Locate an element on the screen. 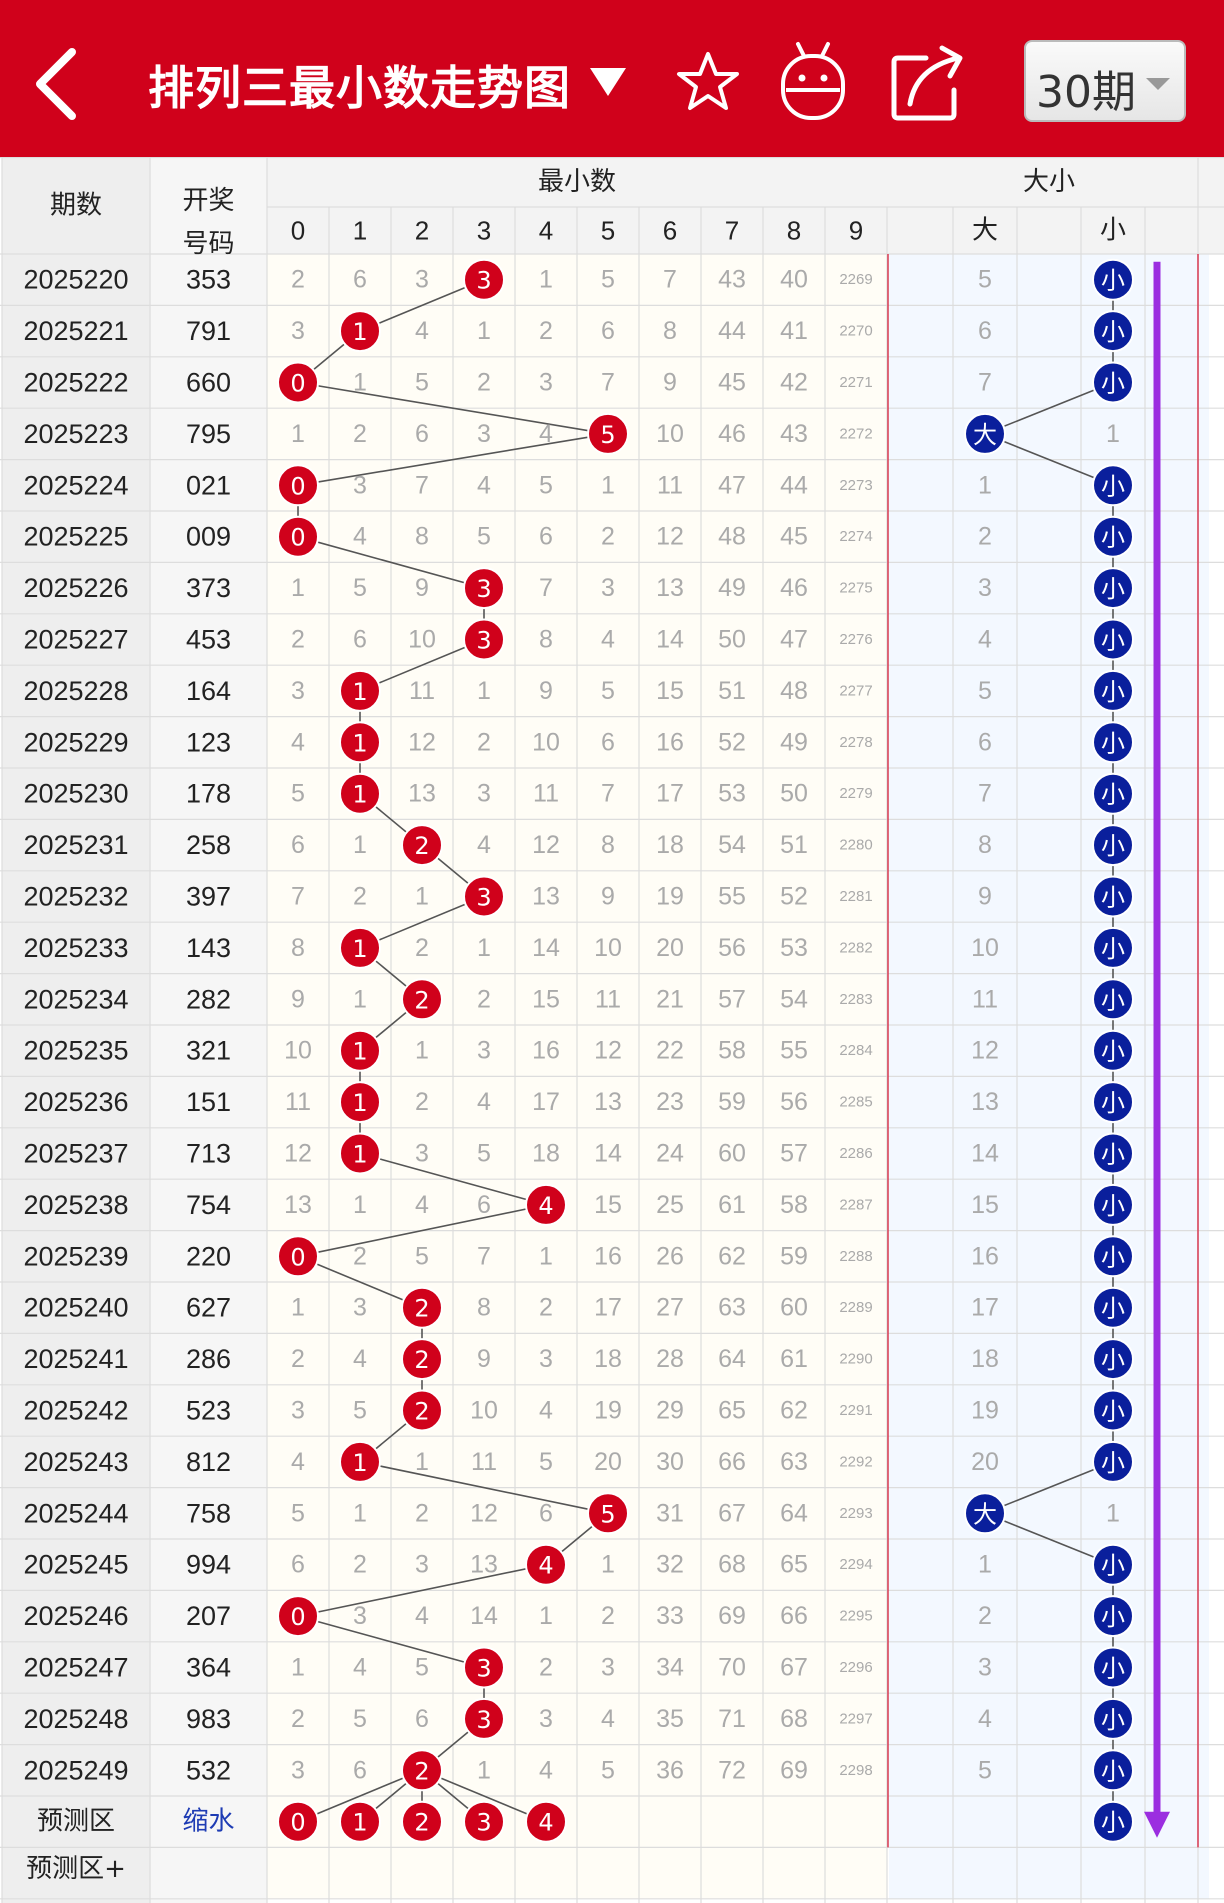 This screenshot has height=1903, width=1224. predict-plus-label: 预测区+ is located at coordinates (76, 1869).